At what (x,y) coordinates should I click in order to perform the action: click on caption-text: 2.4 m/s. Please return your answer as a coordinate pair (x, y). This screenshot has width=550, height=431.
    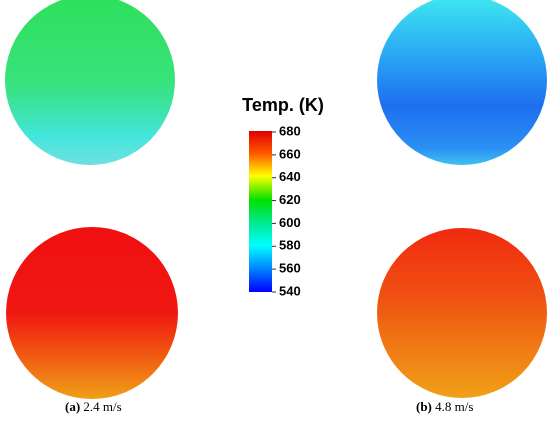
    Looking at the image, I should click on (102, 406).